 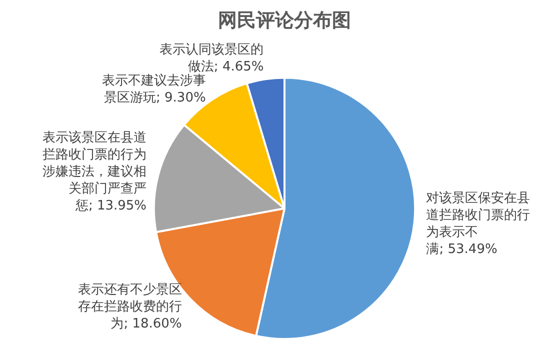 I want to click on slice-label: 对该景区保安在县道拦路收门票的行为表示不满; 53.49%, so click(x=478, y=223).